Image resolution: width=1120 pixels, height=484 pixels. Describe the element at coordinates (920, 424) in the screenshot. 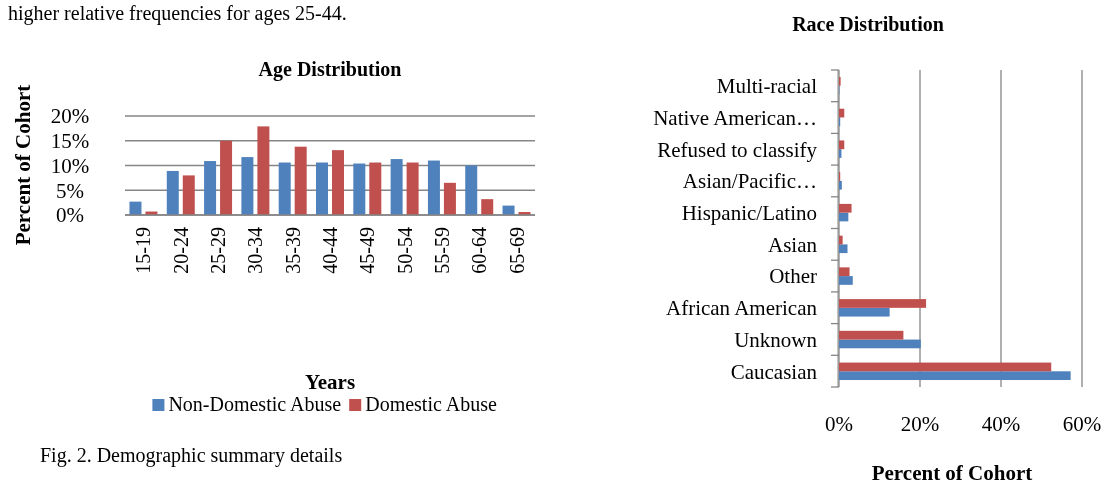

I see `x-tick-label: 20%` at that location.